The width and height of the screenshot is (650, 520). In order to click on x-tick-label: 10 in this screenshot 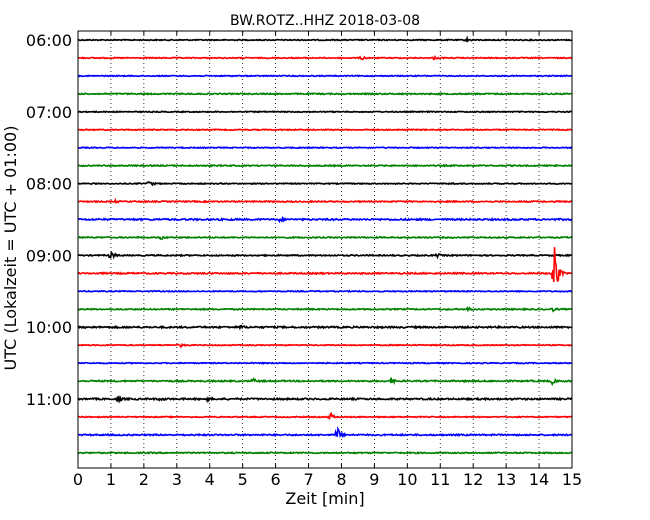, I will do `click(407, 479)`.